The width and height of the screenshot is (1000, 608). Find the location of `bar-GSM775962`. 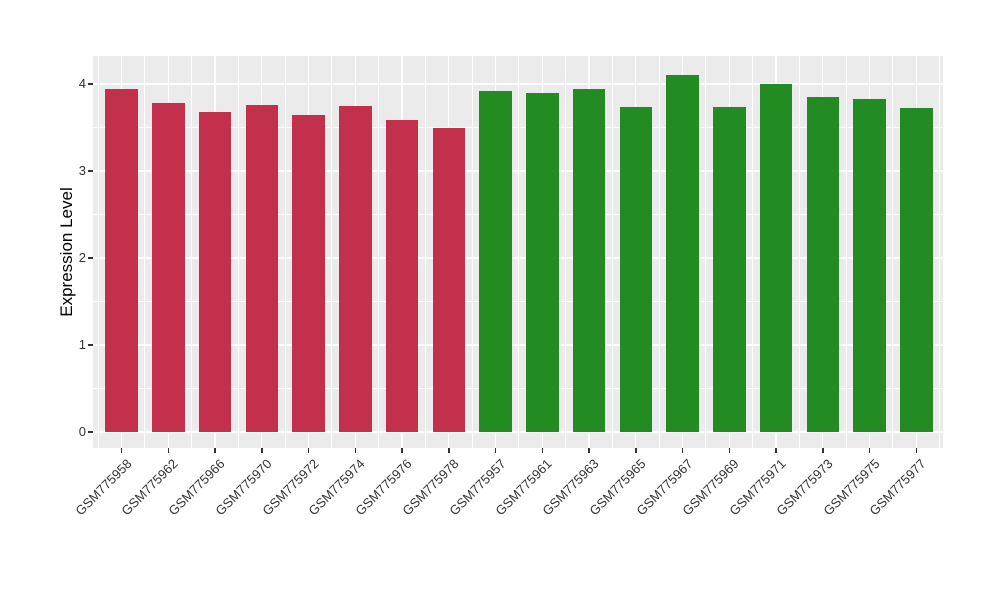

bar-GSM775962 is located at coordinates (168, 267).